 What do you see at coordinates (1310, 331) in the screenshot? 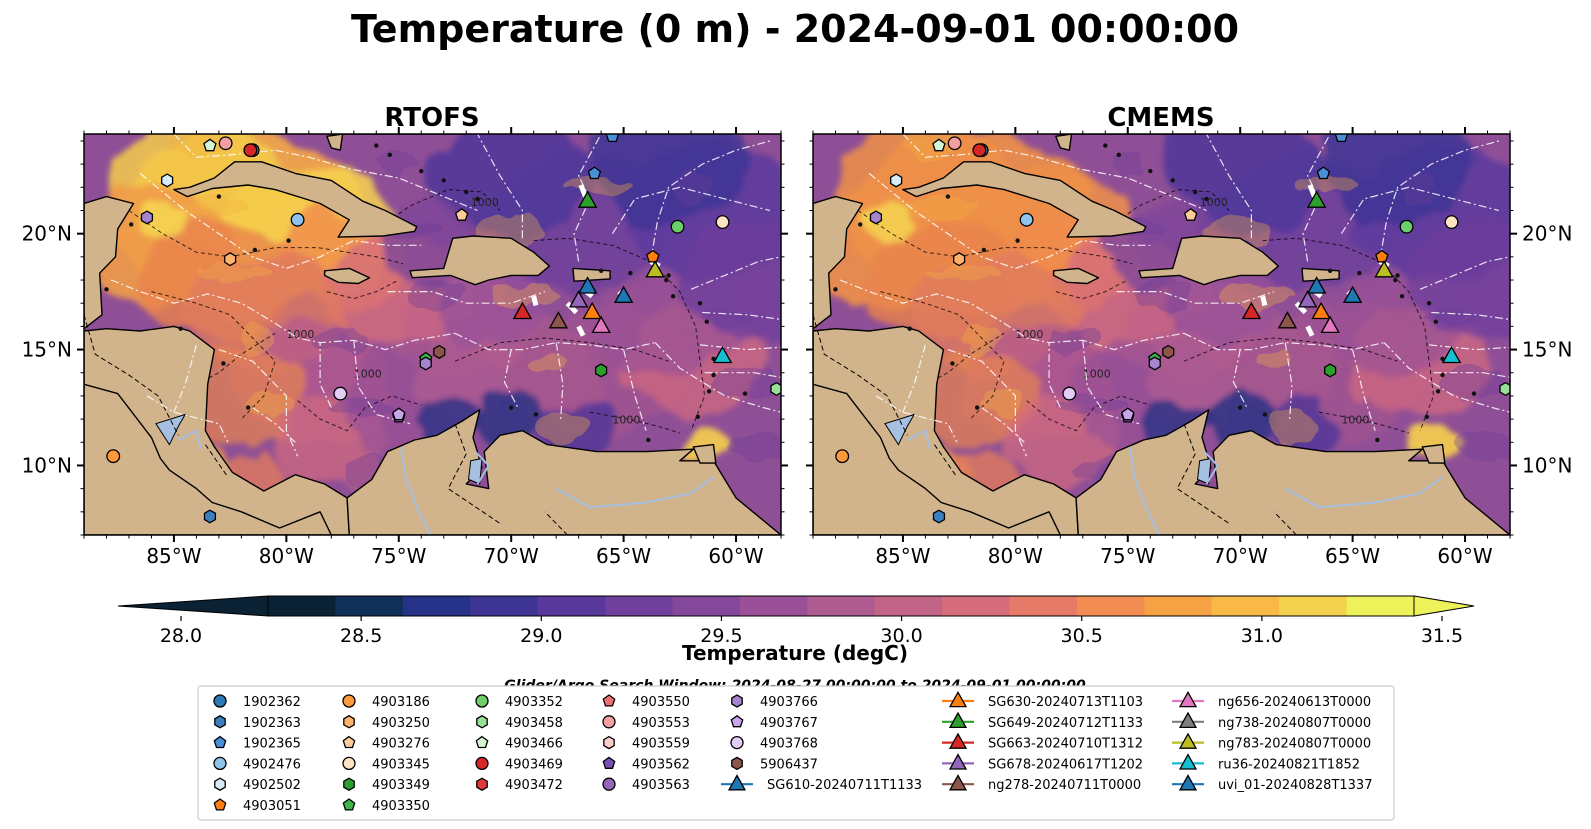
I see `glider-track` at bounding box center [1310, 331].